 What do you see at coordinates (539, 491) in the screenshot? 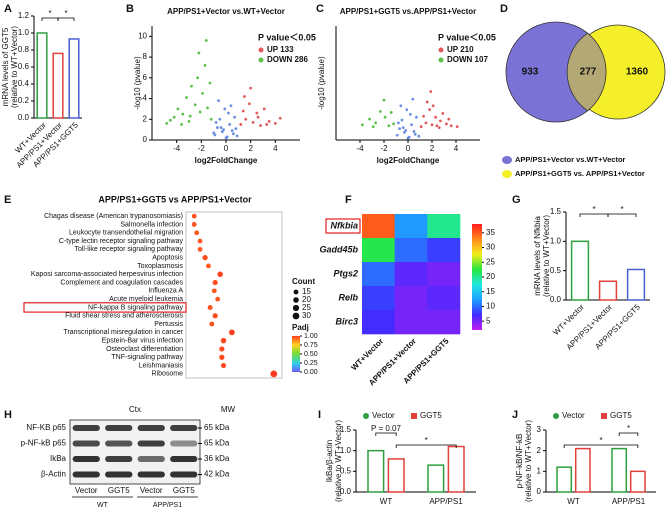
I see `y-tick-label: 0` at bounding box center [539, 491].